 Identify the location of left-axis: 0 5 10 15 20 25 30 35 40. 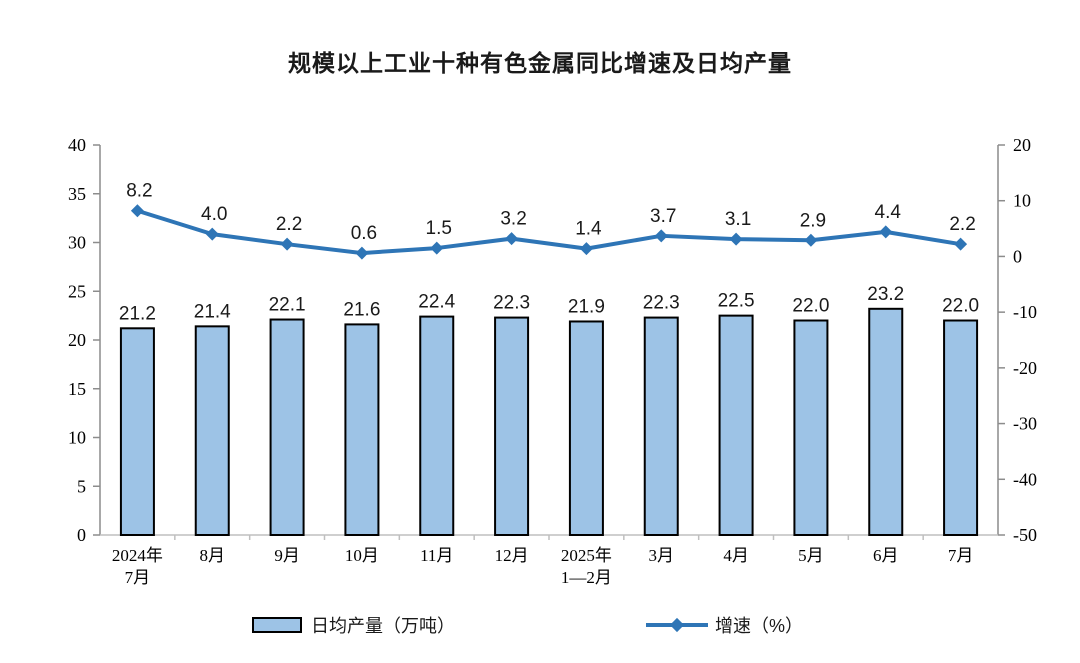
(84, 340).